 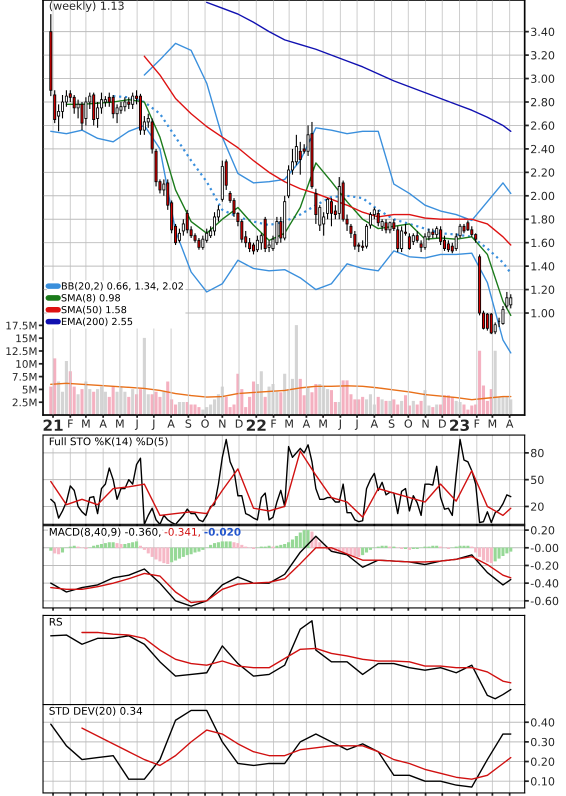 What do you see at coordinates (542, 313) in the screenshot?
I see `y-tick-label: 1.00` at bounding box center [542, 313].